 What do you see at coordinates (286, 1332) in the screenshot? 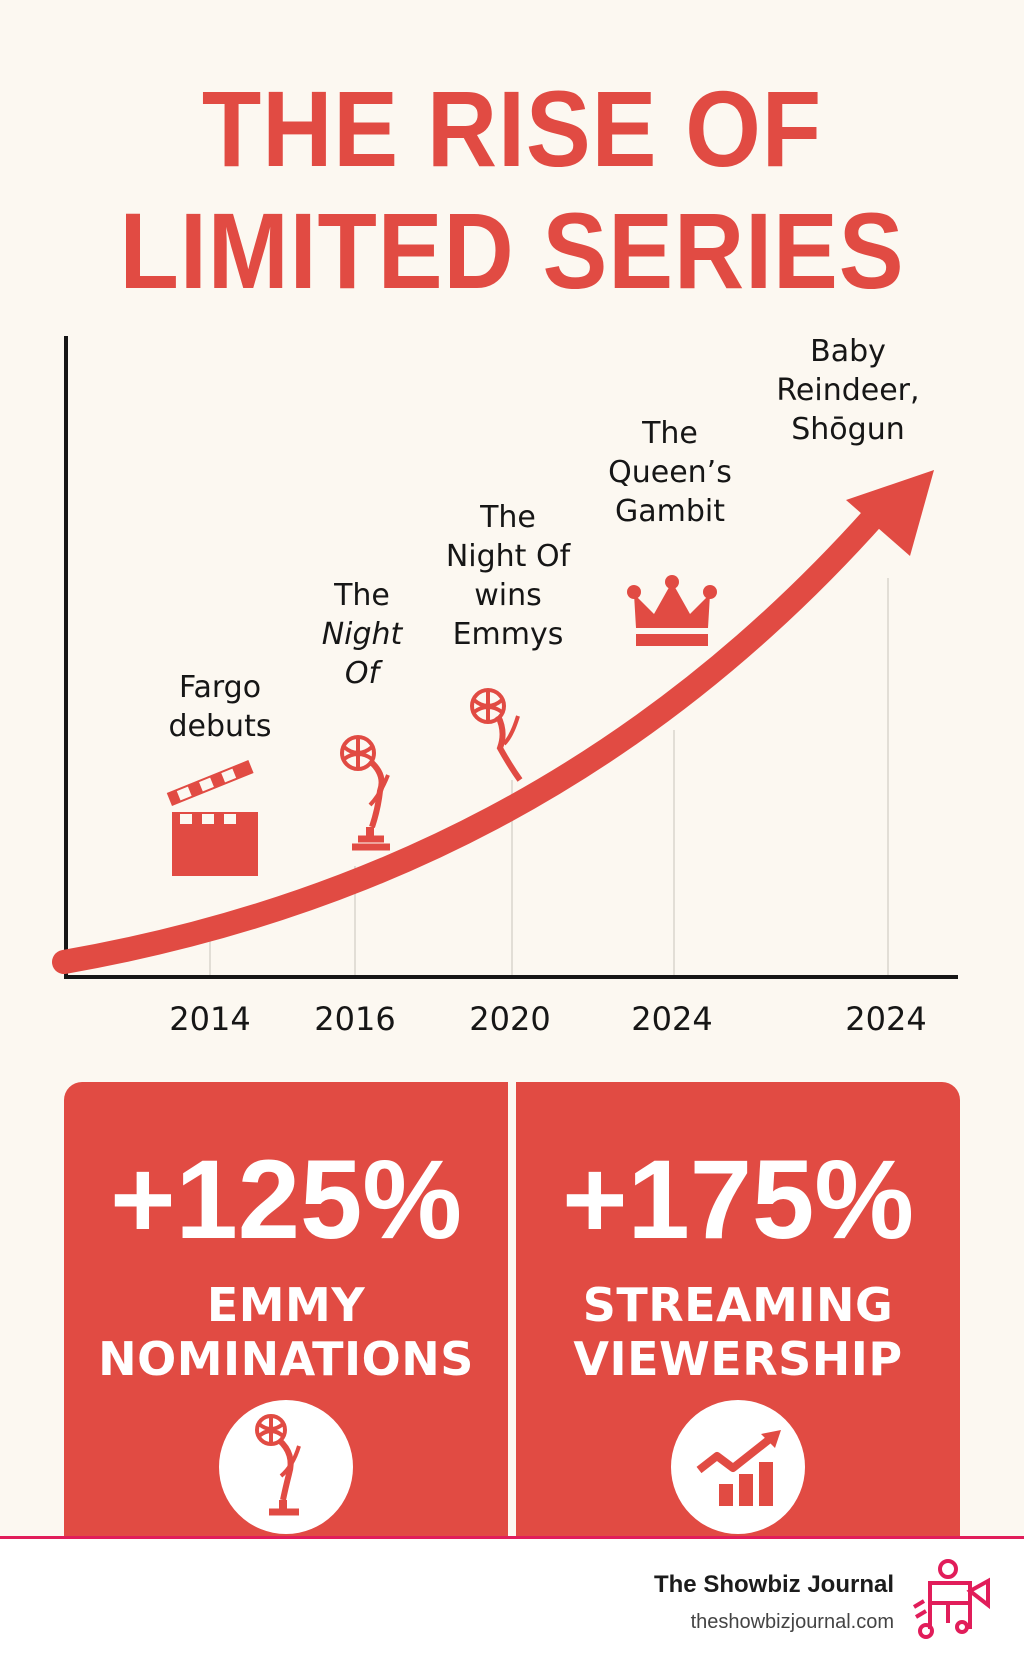
I see `stat-label: EMMY NOMINATIONS` at bounding box center [286, 1332].